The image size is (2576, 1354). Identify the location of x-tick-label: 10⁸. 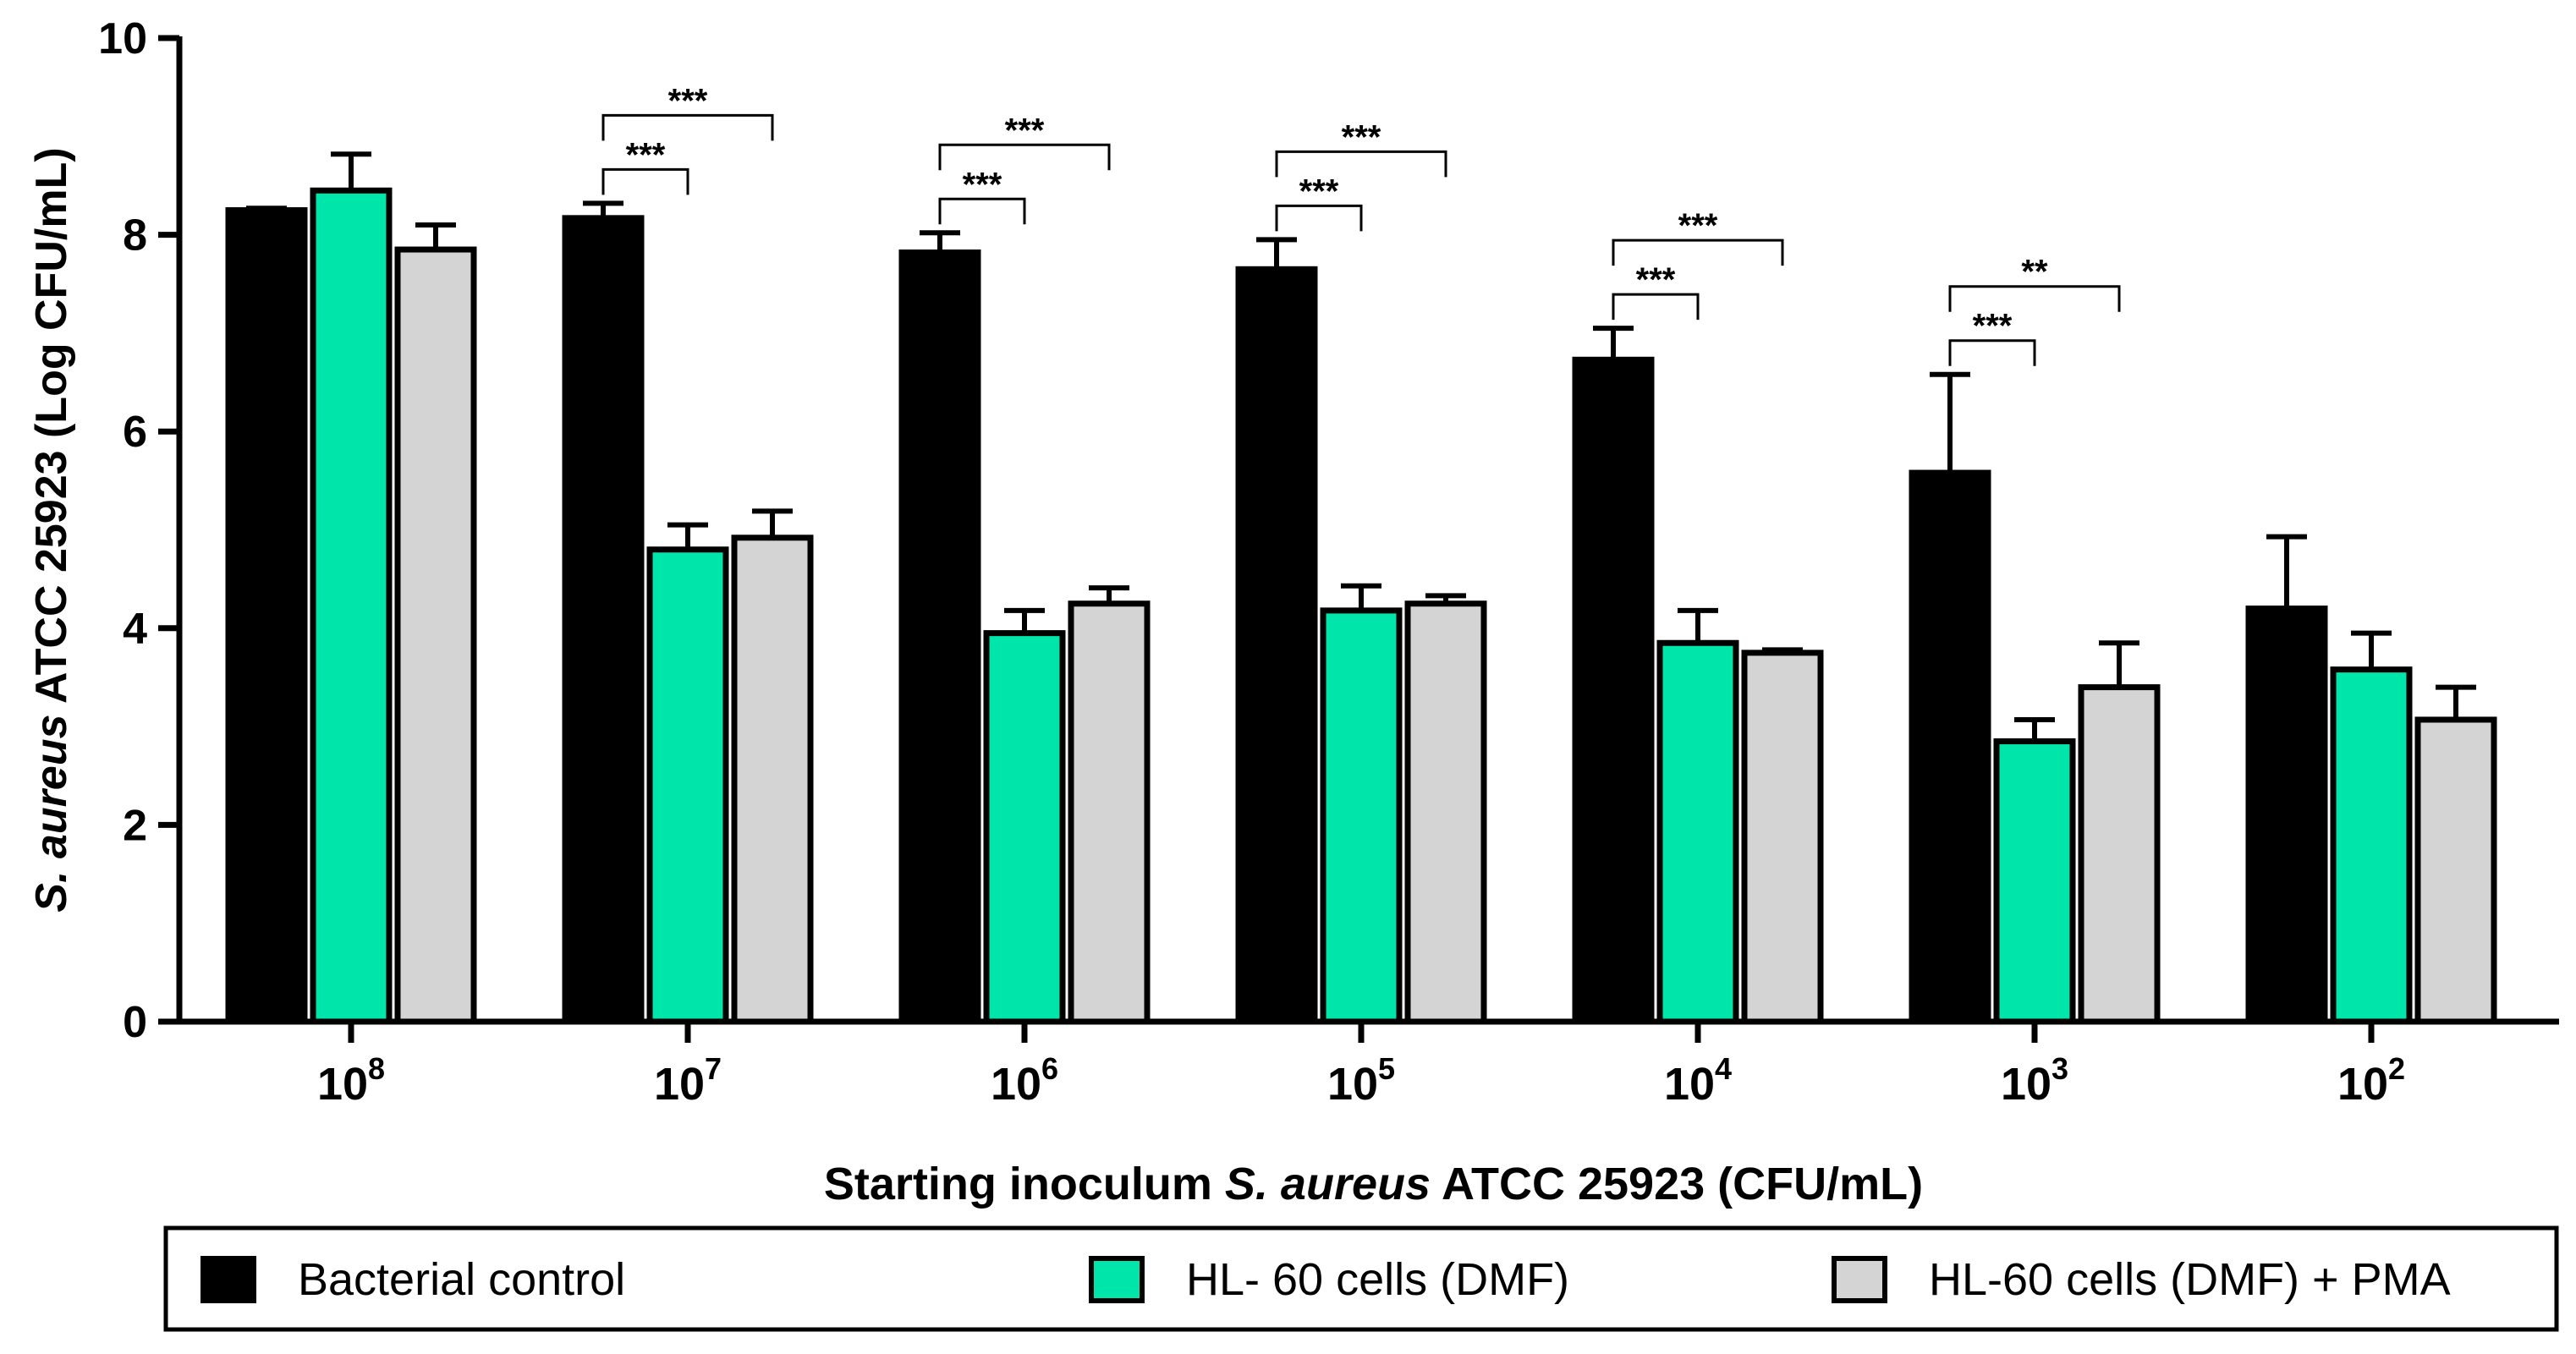
(351, 1080).